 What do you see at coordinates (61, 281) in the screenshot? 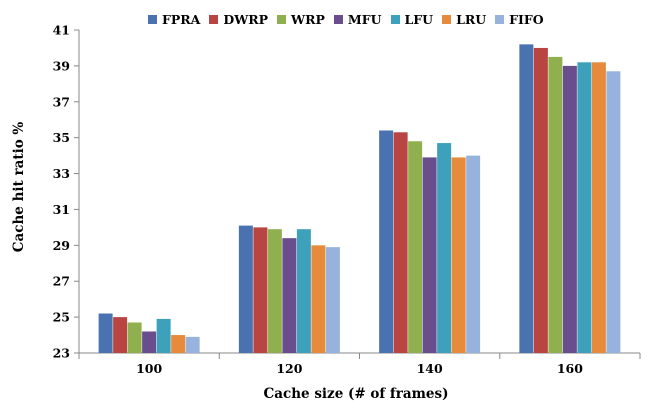
I see `y-tick-label: 27` at bounding box center [61, 281].